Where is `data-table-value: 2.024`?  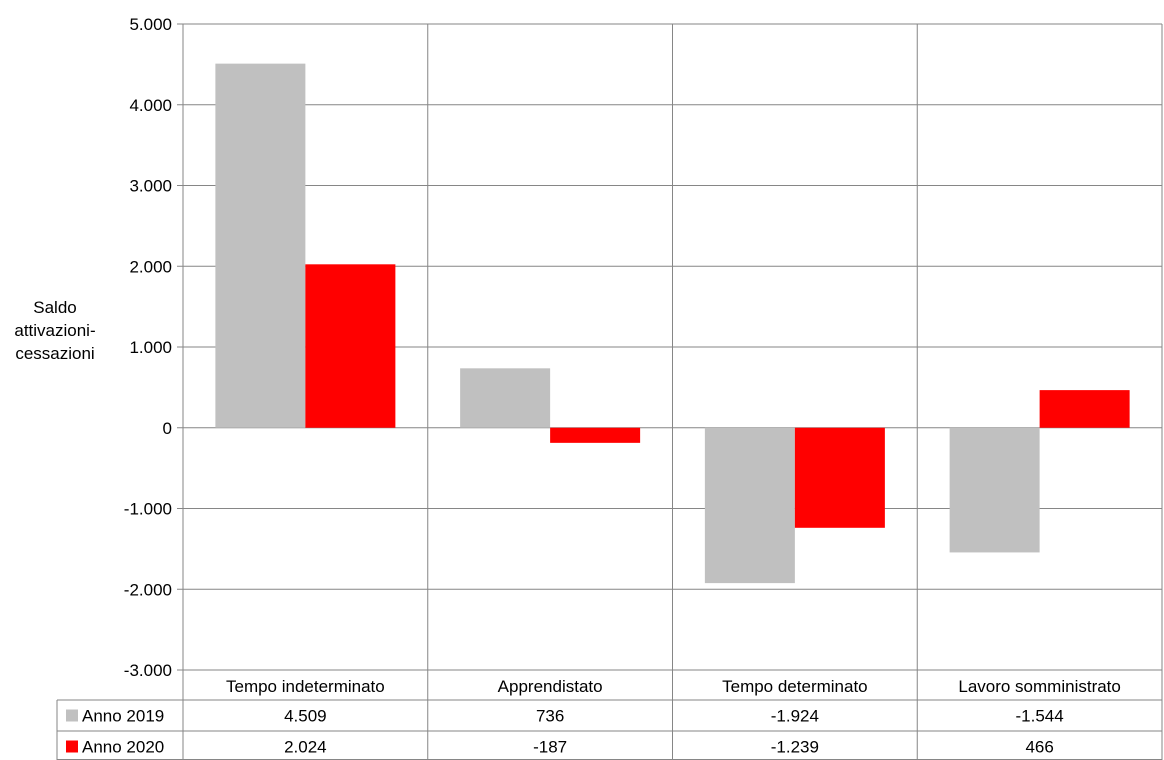 data-table-value: 2.024 is located at coordinates (305, 747).